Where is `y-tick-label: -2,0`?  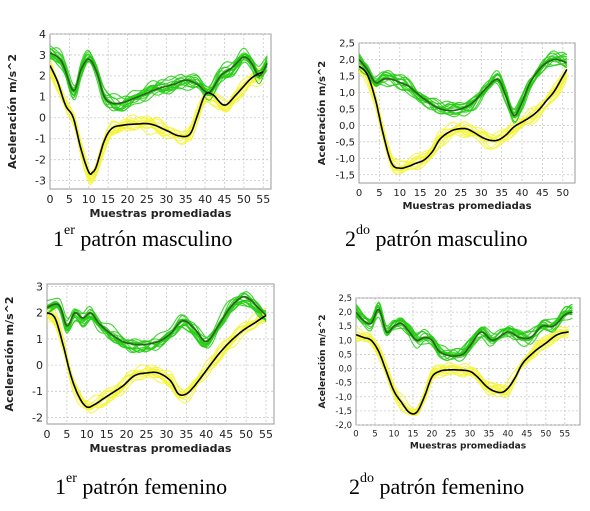 y-tick-label: -2,0 is located at coordinates (343, 426).